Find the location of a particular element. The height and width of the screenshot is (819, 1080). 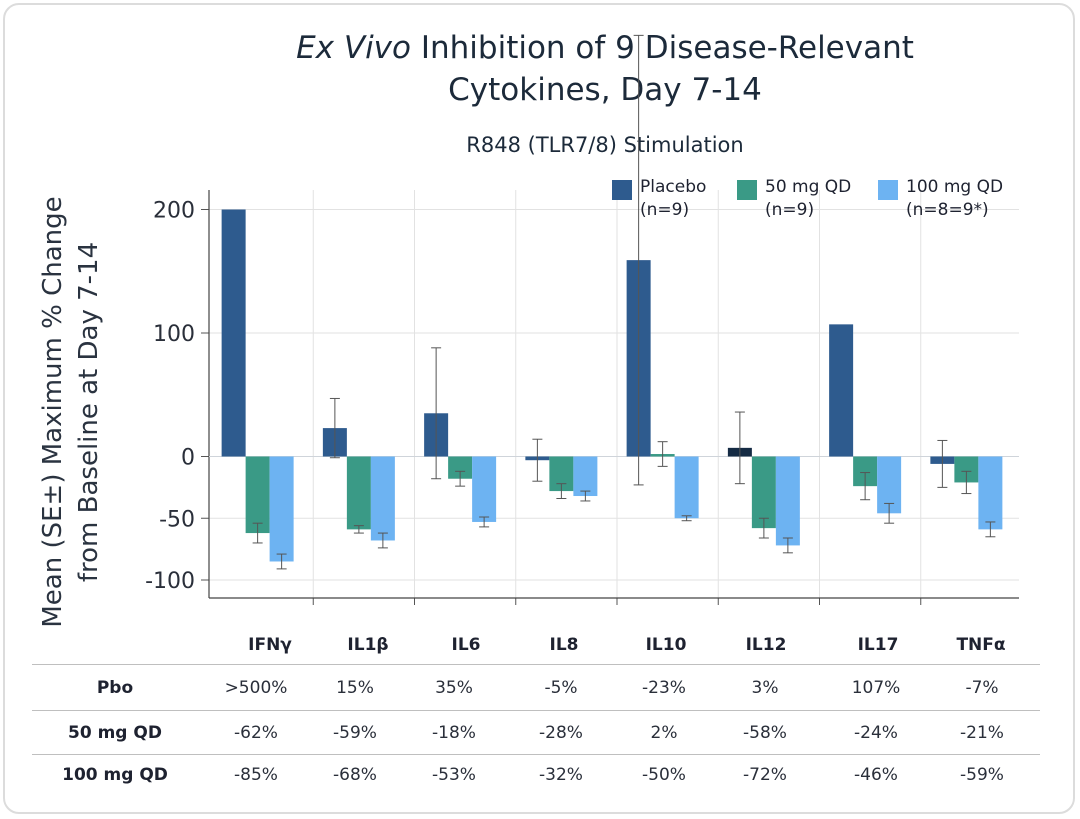

category-label: IL8 is located at coordinates (564, 645).